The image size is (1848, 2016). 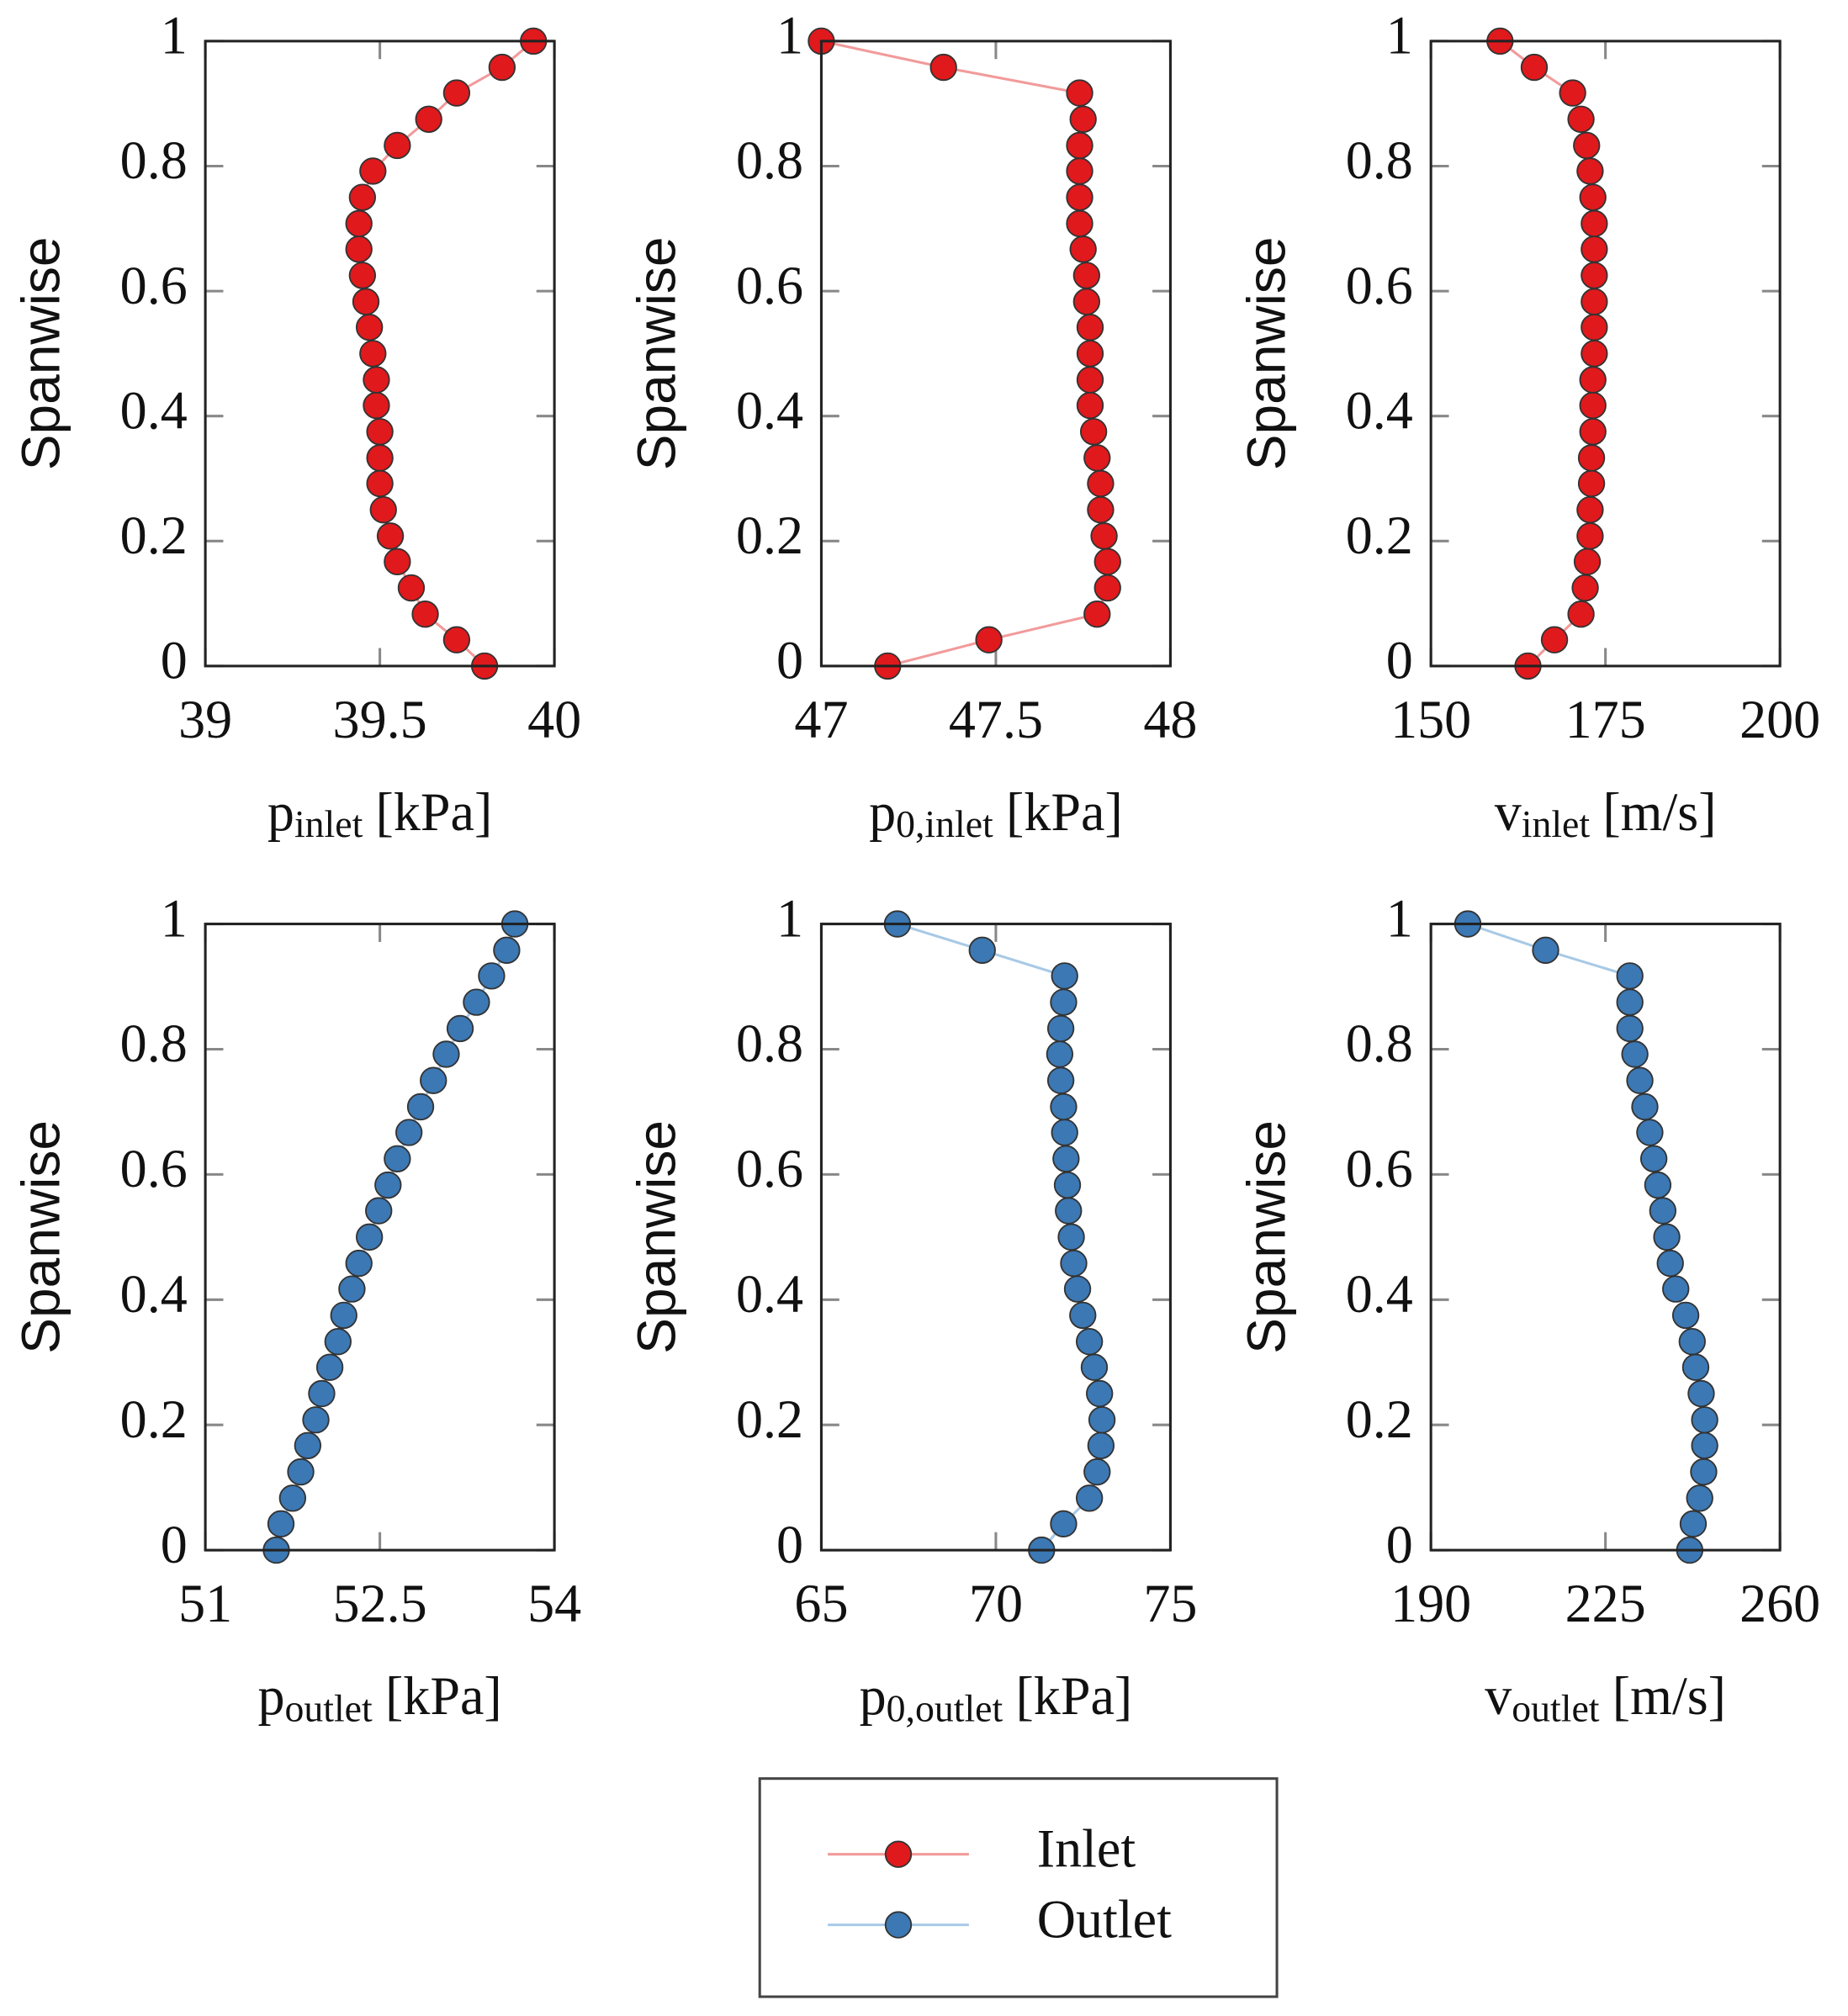 I want to click on x-axis-label: vinlet [m/s], so click(x=1606, y=814).